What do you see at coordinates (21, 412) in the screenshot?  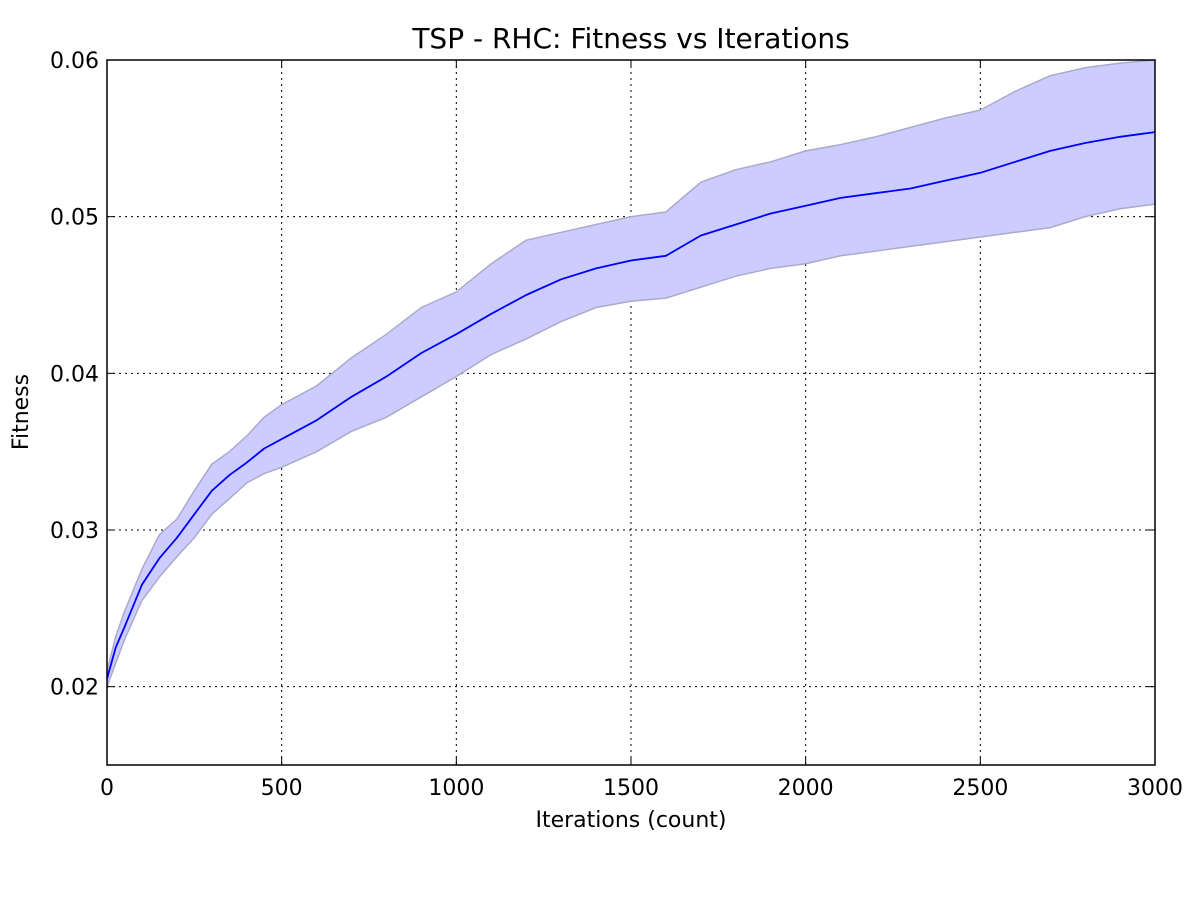 I see `y-axis-label: Fitness` at bounding box center [21, 412].